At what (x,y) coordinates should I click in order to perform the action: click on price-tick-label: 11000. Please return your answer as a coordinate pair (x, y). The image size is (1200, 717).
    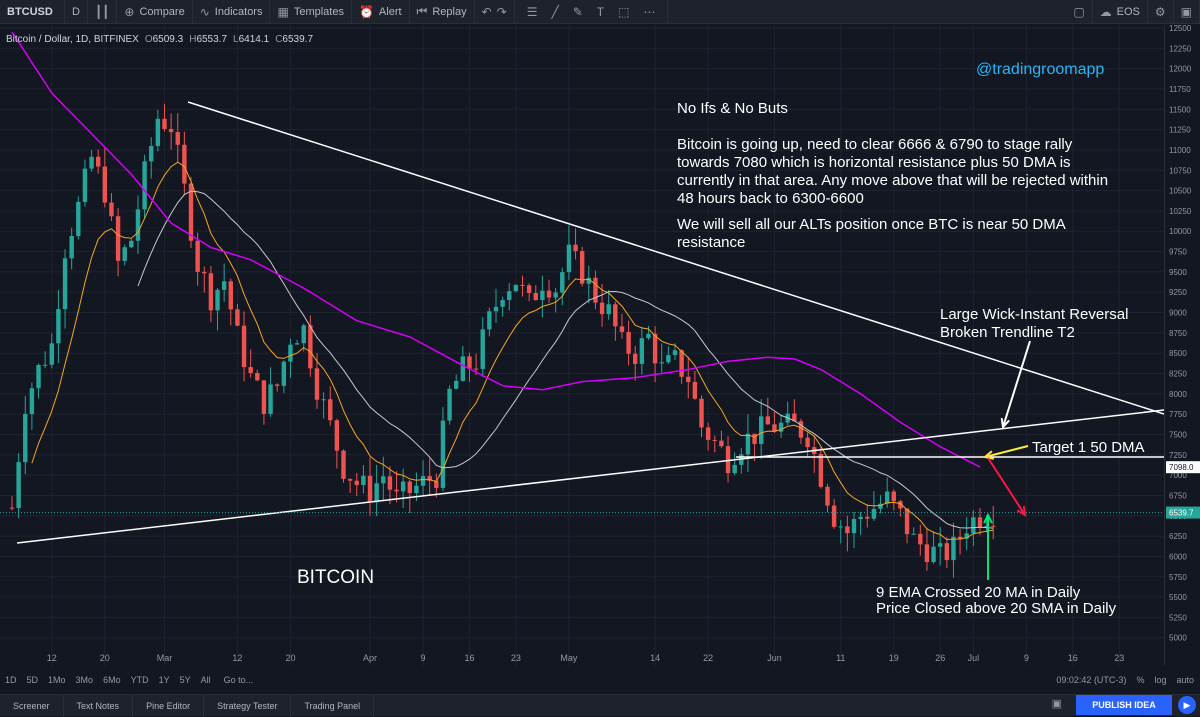
    Looking at the image, I should click on (1180, 150).